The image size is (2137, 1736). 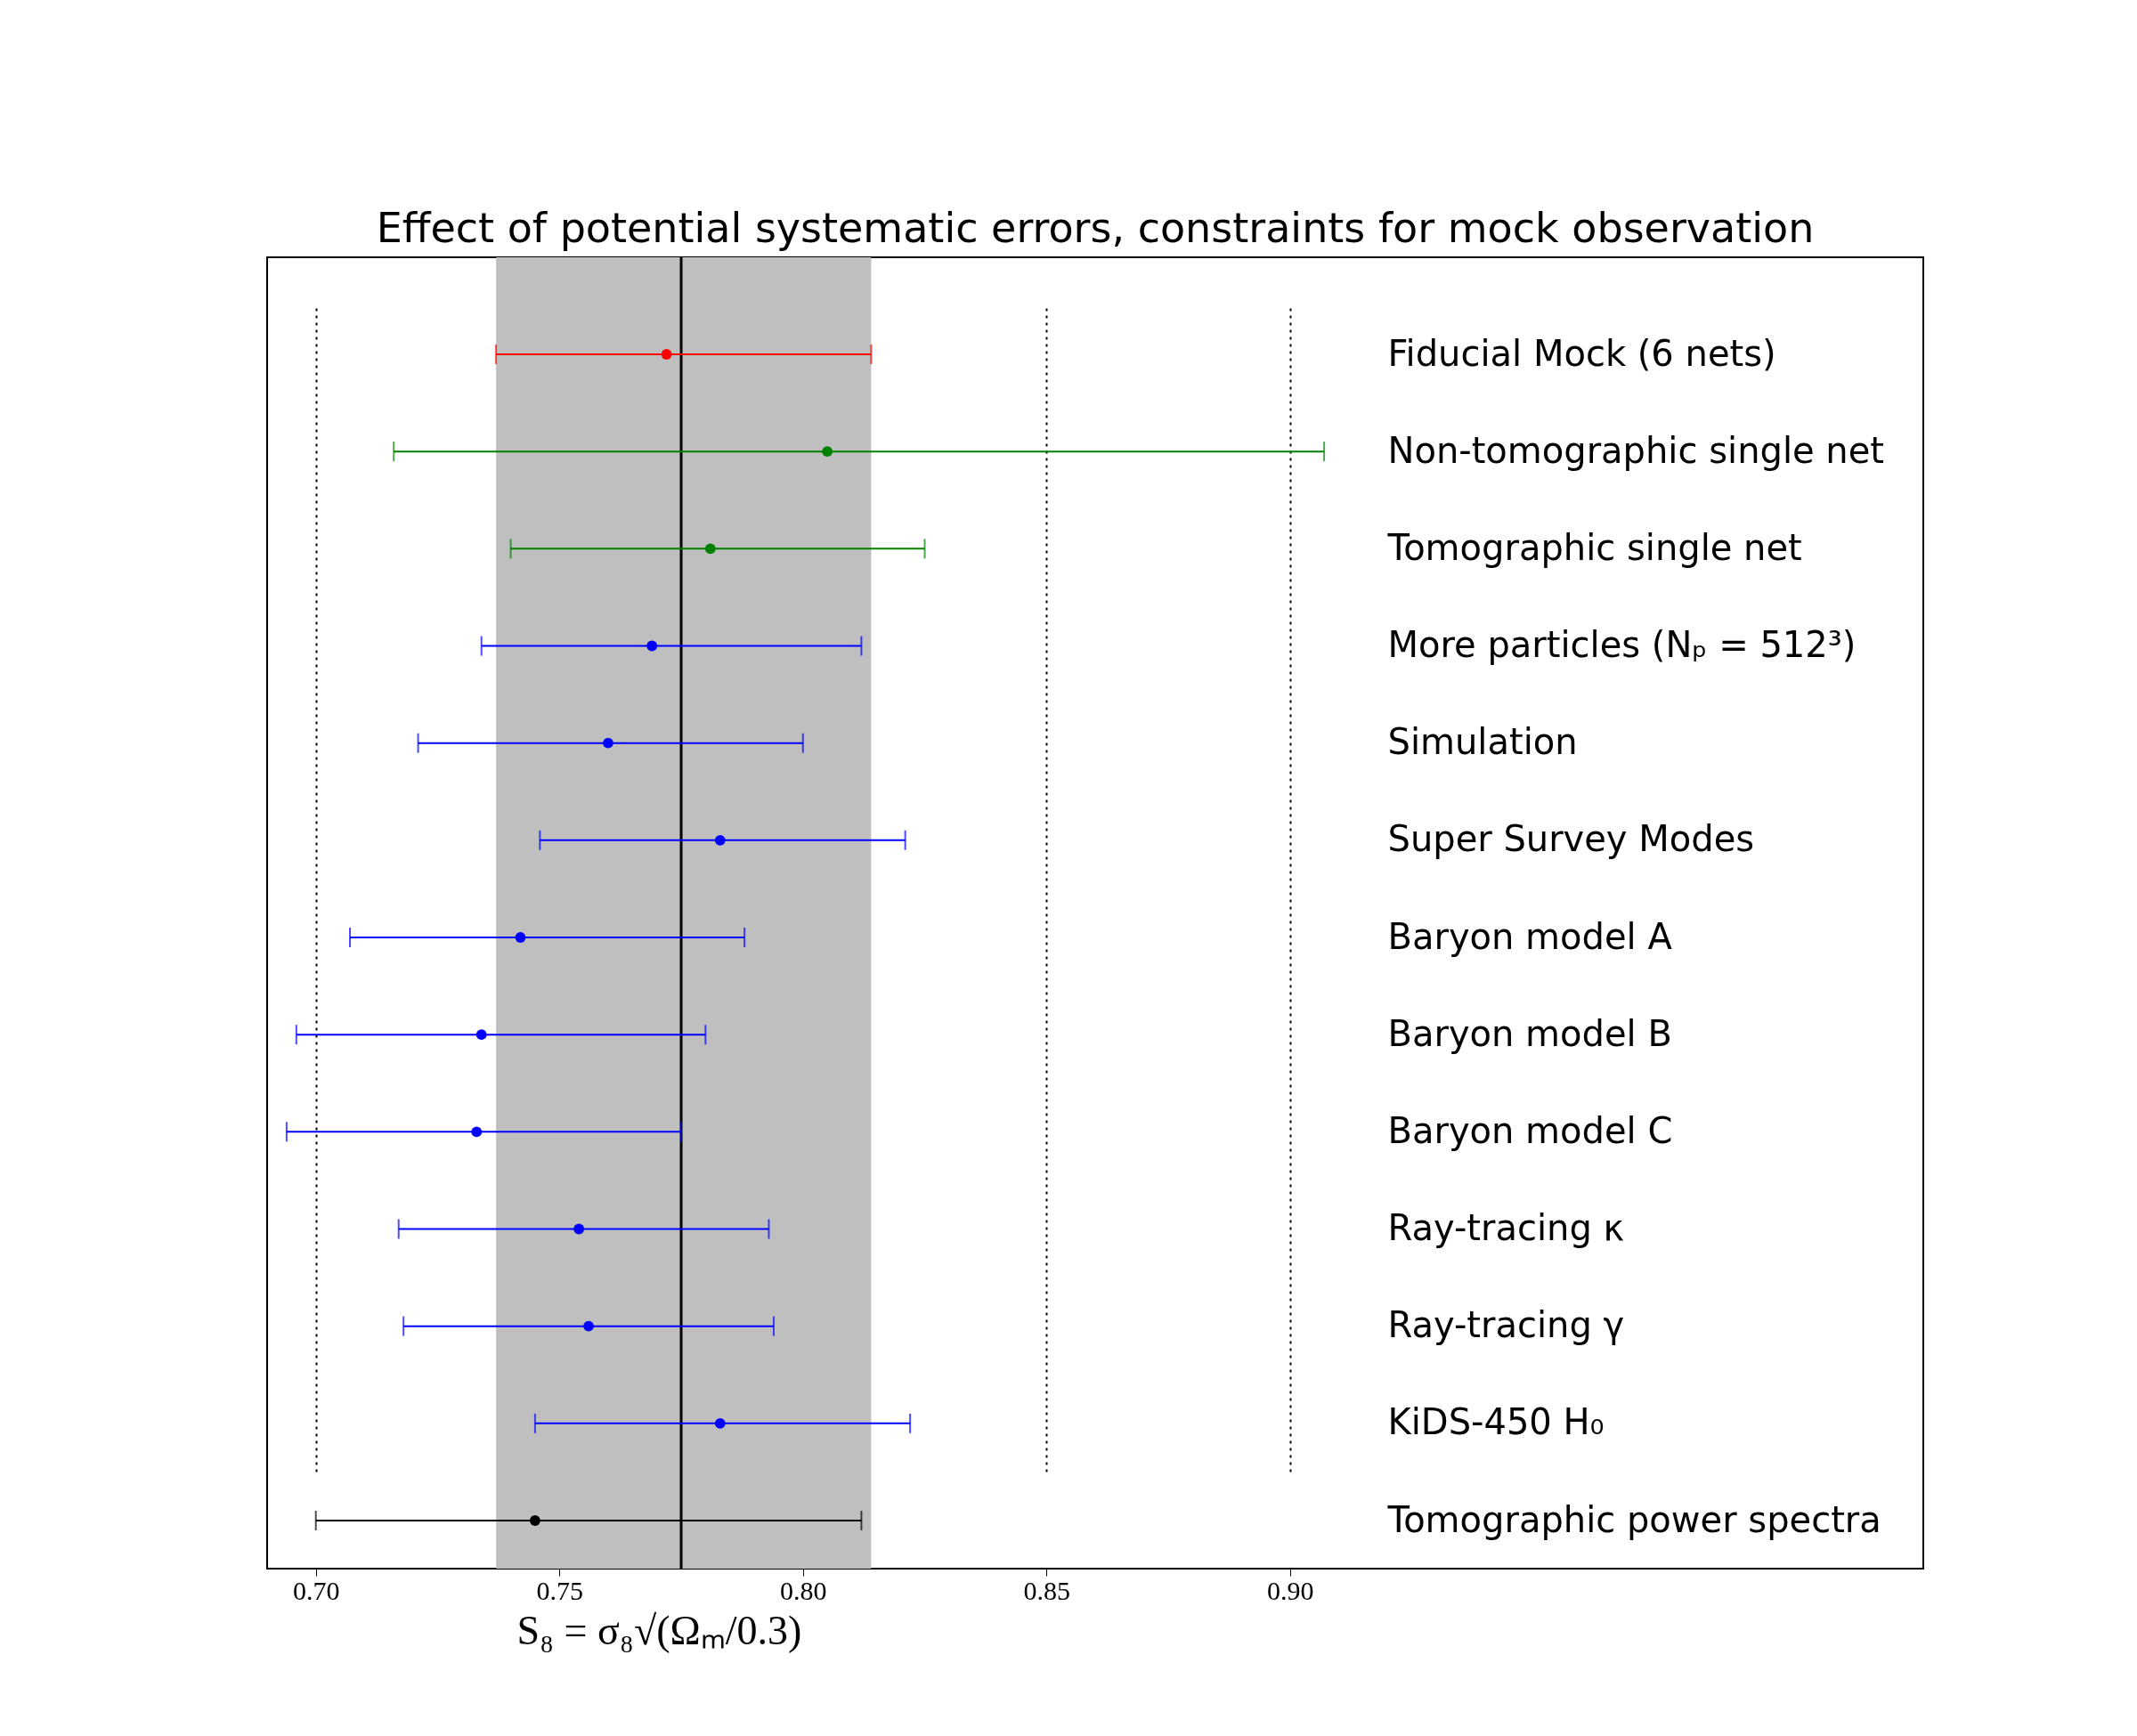 I want to click on y-tick-label: More particles (Nₚ = 512³), so click(x=1622, y=644).